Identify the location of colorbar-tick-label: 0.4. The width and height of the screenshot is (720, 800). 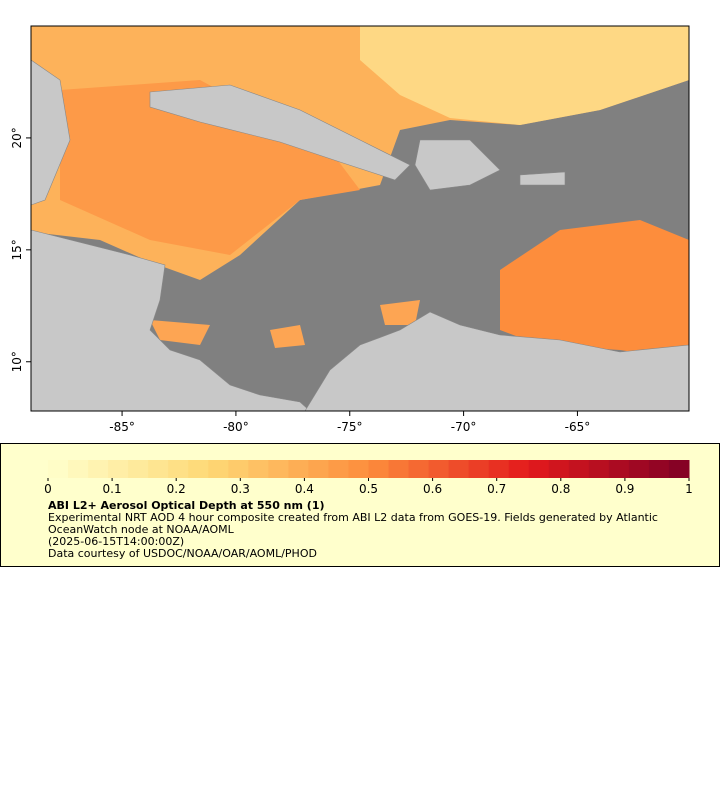
(304, 489).